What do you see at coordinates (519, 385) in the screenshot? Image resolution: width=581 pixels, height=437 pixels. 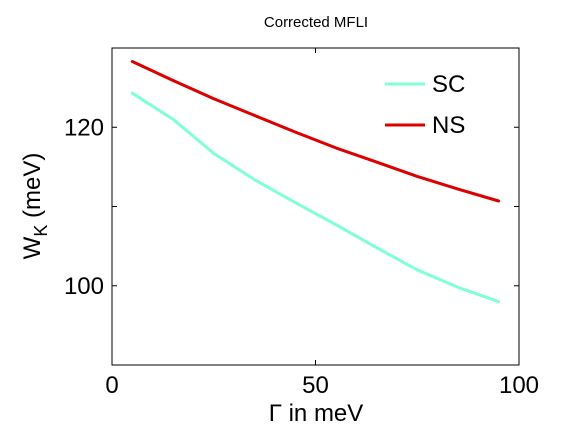 I see `x-tick-label: 100` at bounding box center [519, 385].